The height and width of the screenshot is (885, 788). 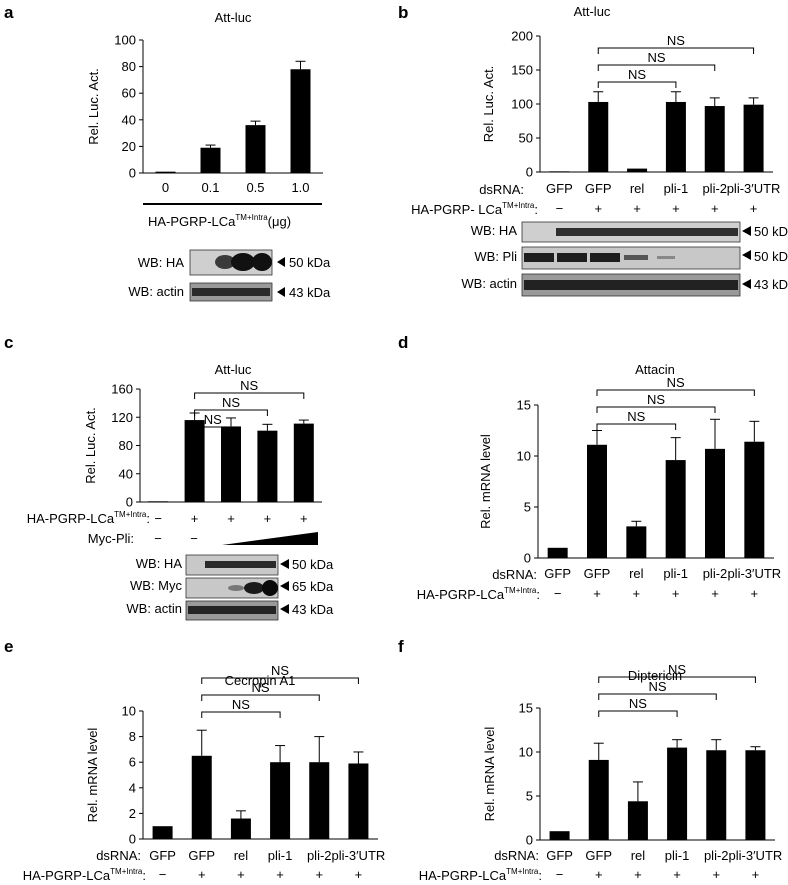 What do you see at coordinates (8, 342) in the screenshot?
I see `panel-letter-c: c` at bounding box center [8, 342].